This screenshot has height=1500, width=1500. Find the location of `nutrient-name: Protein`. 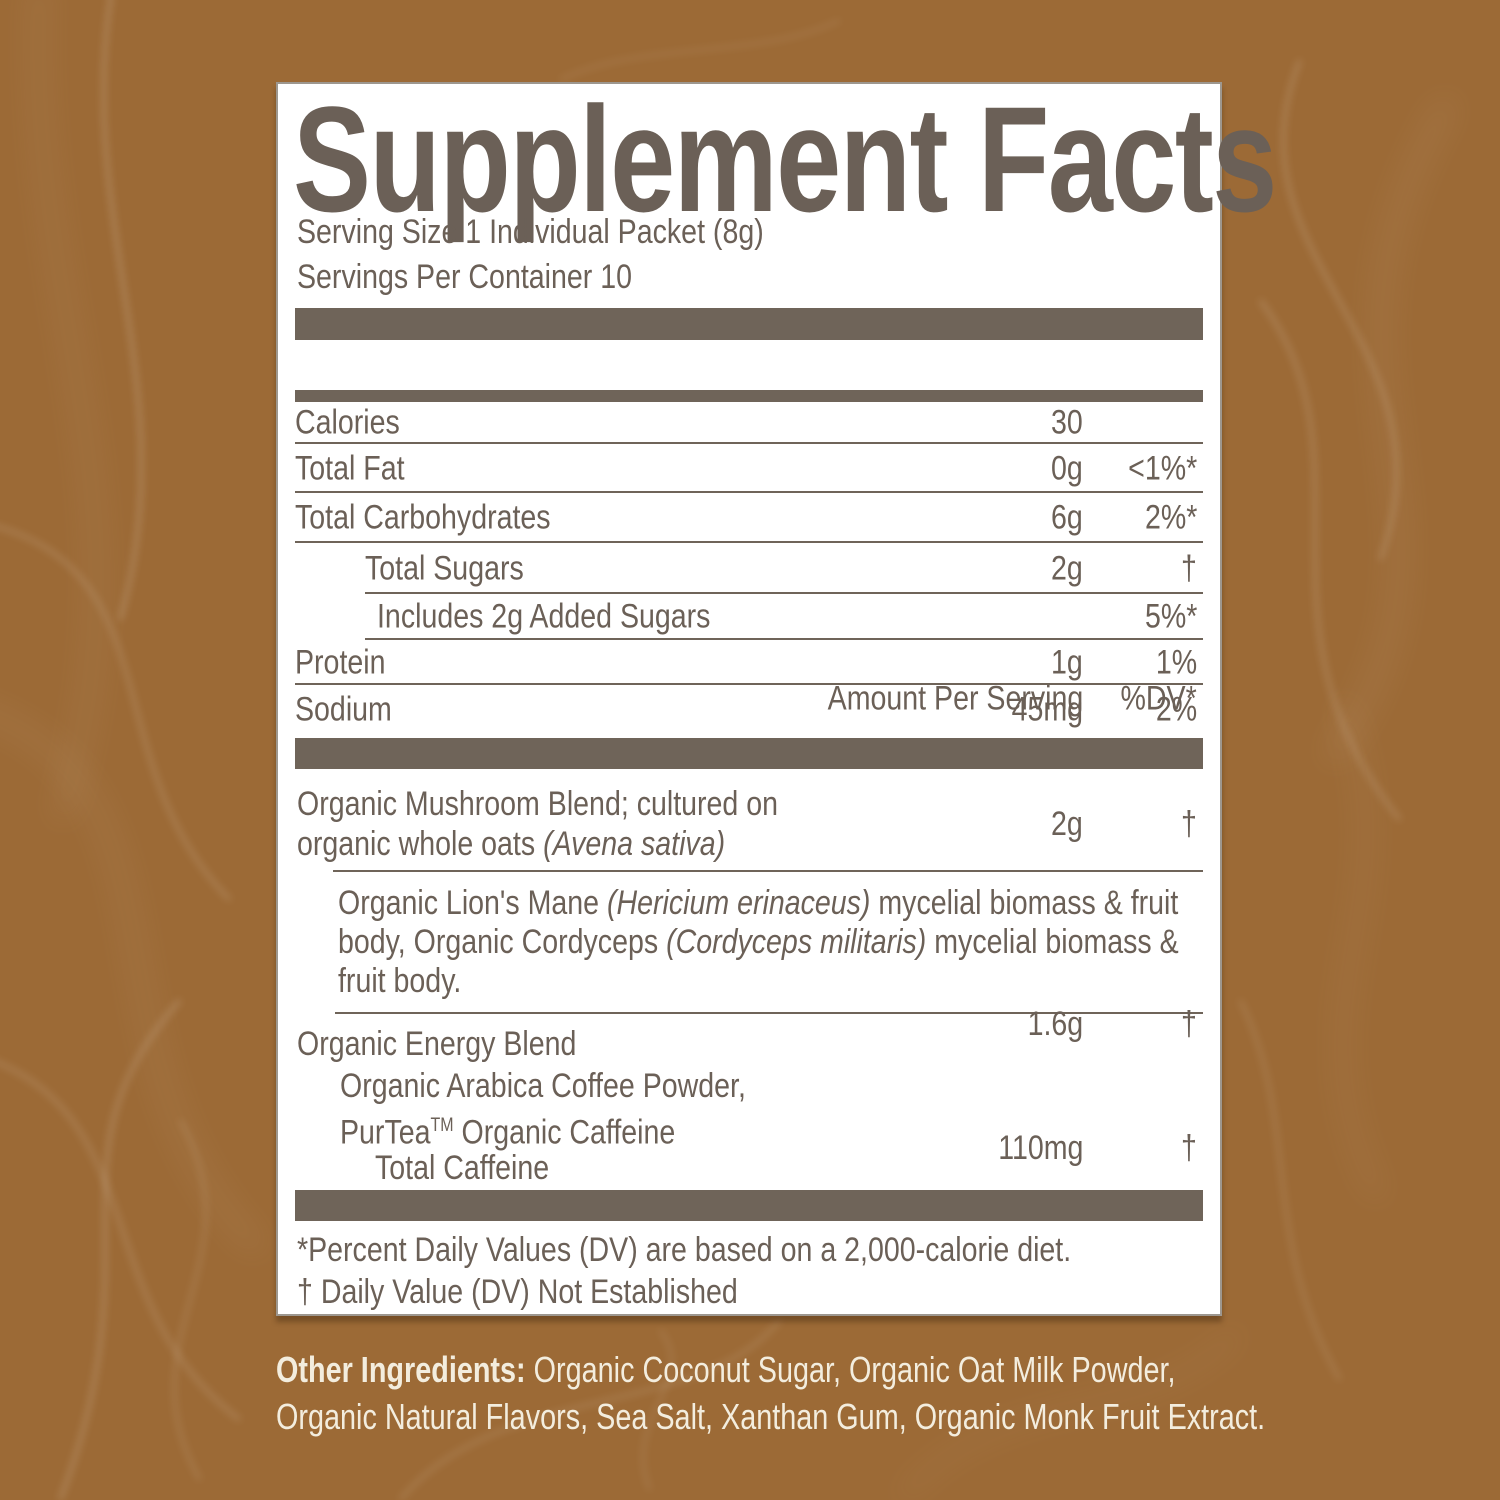

nutrient-name: Protein is located at coordinates (340, 662).